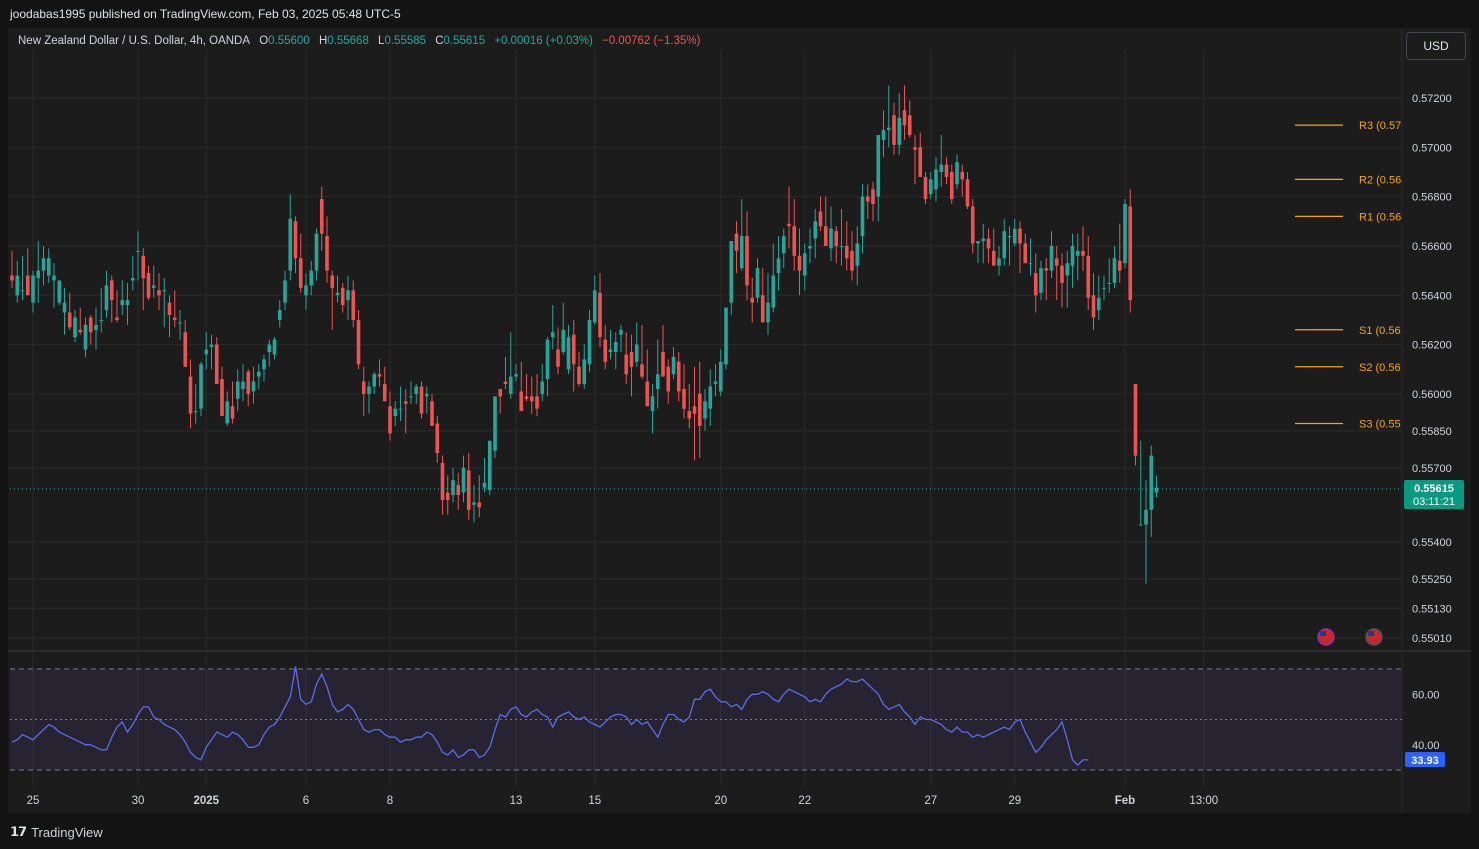 This screenshot has height=849, width=1479. Describe the element at coordinates (651, 41) in the screenshot. I see `day-change: −0.00762 (−1.35%)` at that location.